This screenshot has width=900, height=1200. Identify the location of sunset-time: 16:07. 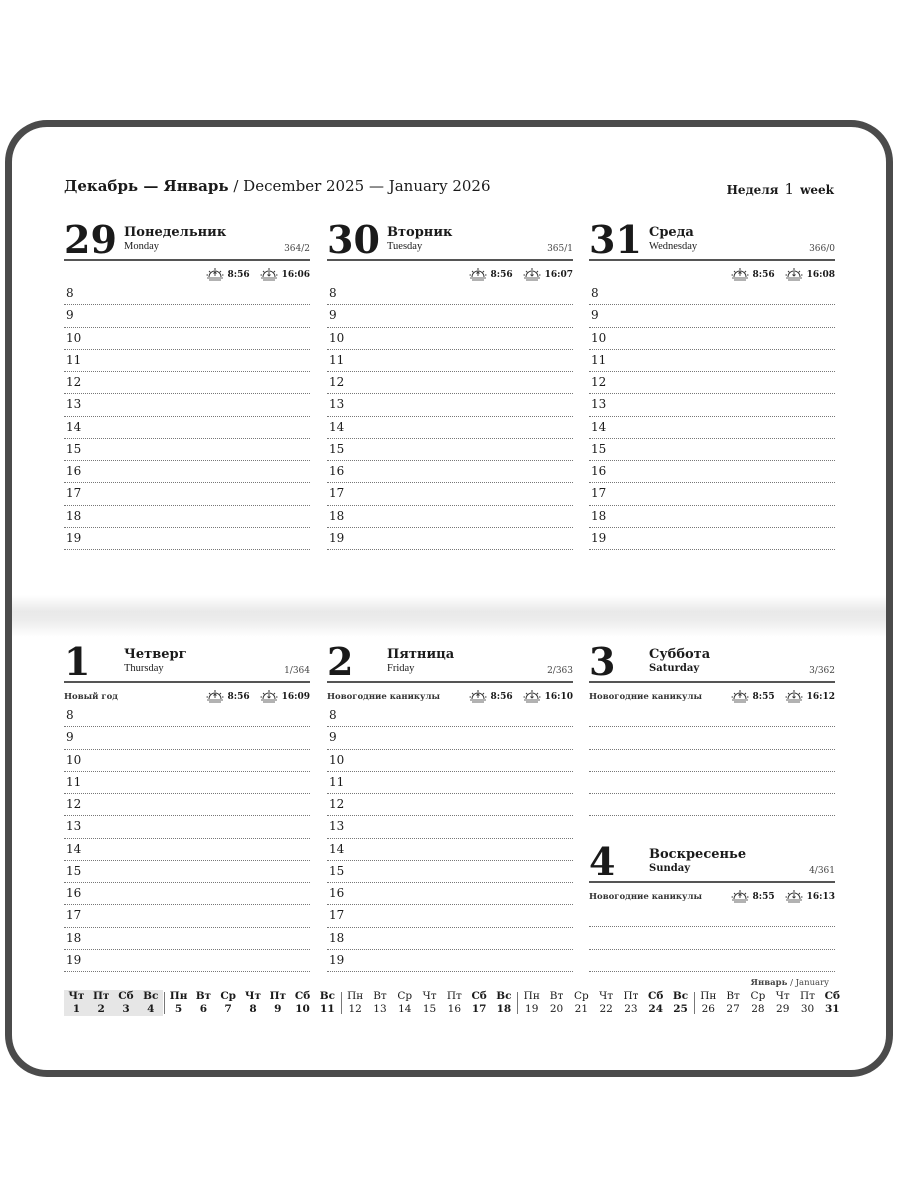
(558, 275).